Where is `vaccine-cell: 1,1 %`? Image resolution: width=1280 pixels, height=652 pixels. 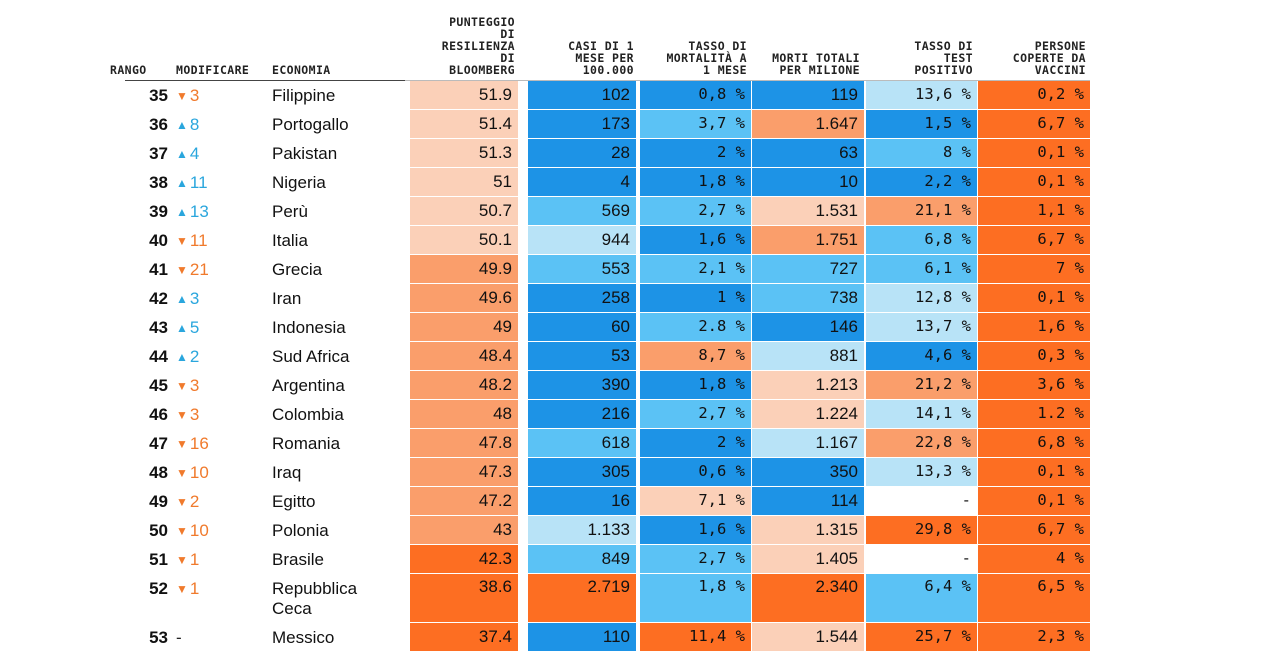
vaccine-cell: 1,1 % is located at coordinates (1034, 211).